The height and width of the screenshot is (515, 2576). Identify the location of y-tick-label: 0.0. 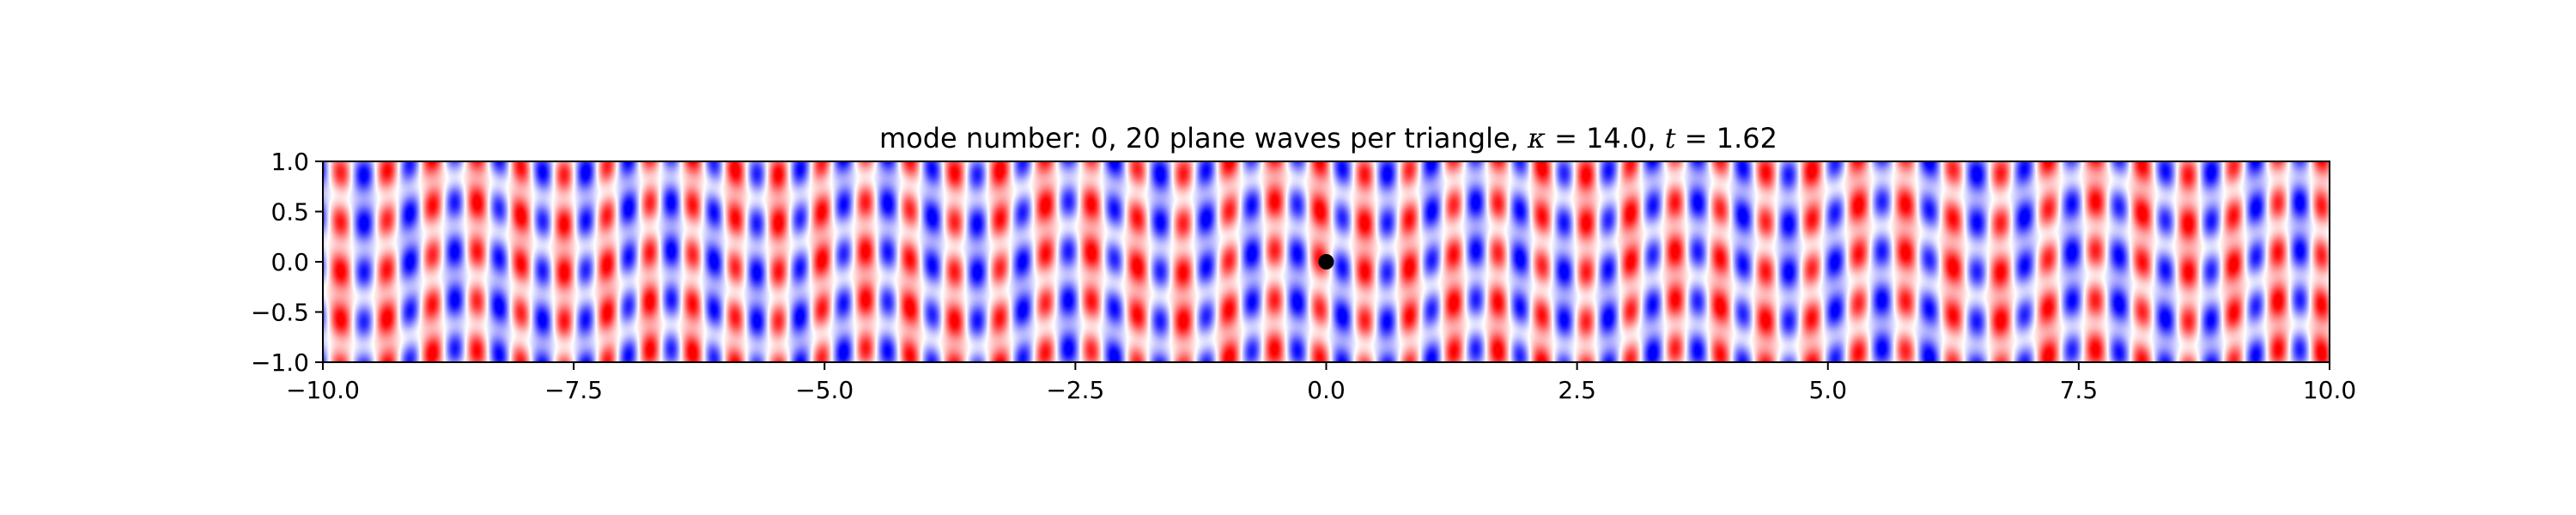
(290, 262).